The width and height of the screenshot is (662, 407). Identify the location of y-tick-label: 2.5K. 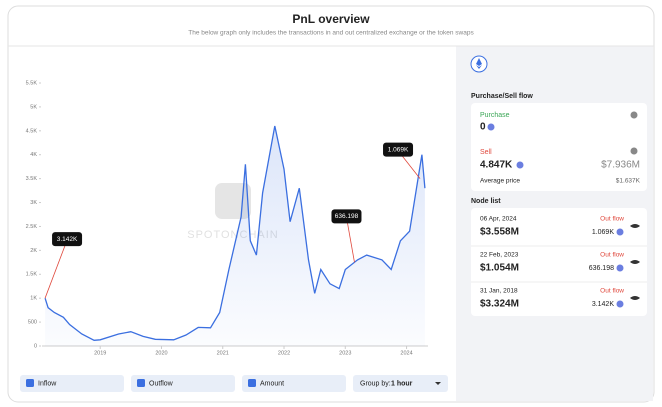
(32, 227).